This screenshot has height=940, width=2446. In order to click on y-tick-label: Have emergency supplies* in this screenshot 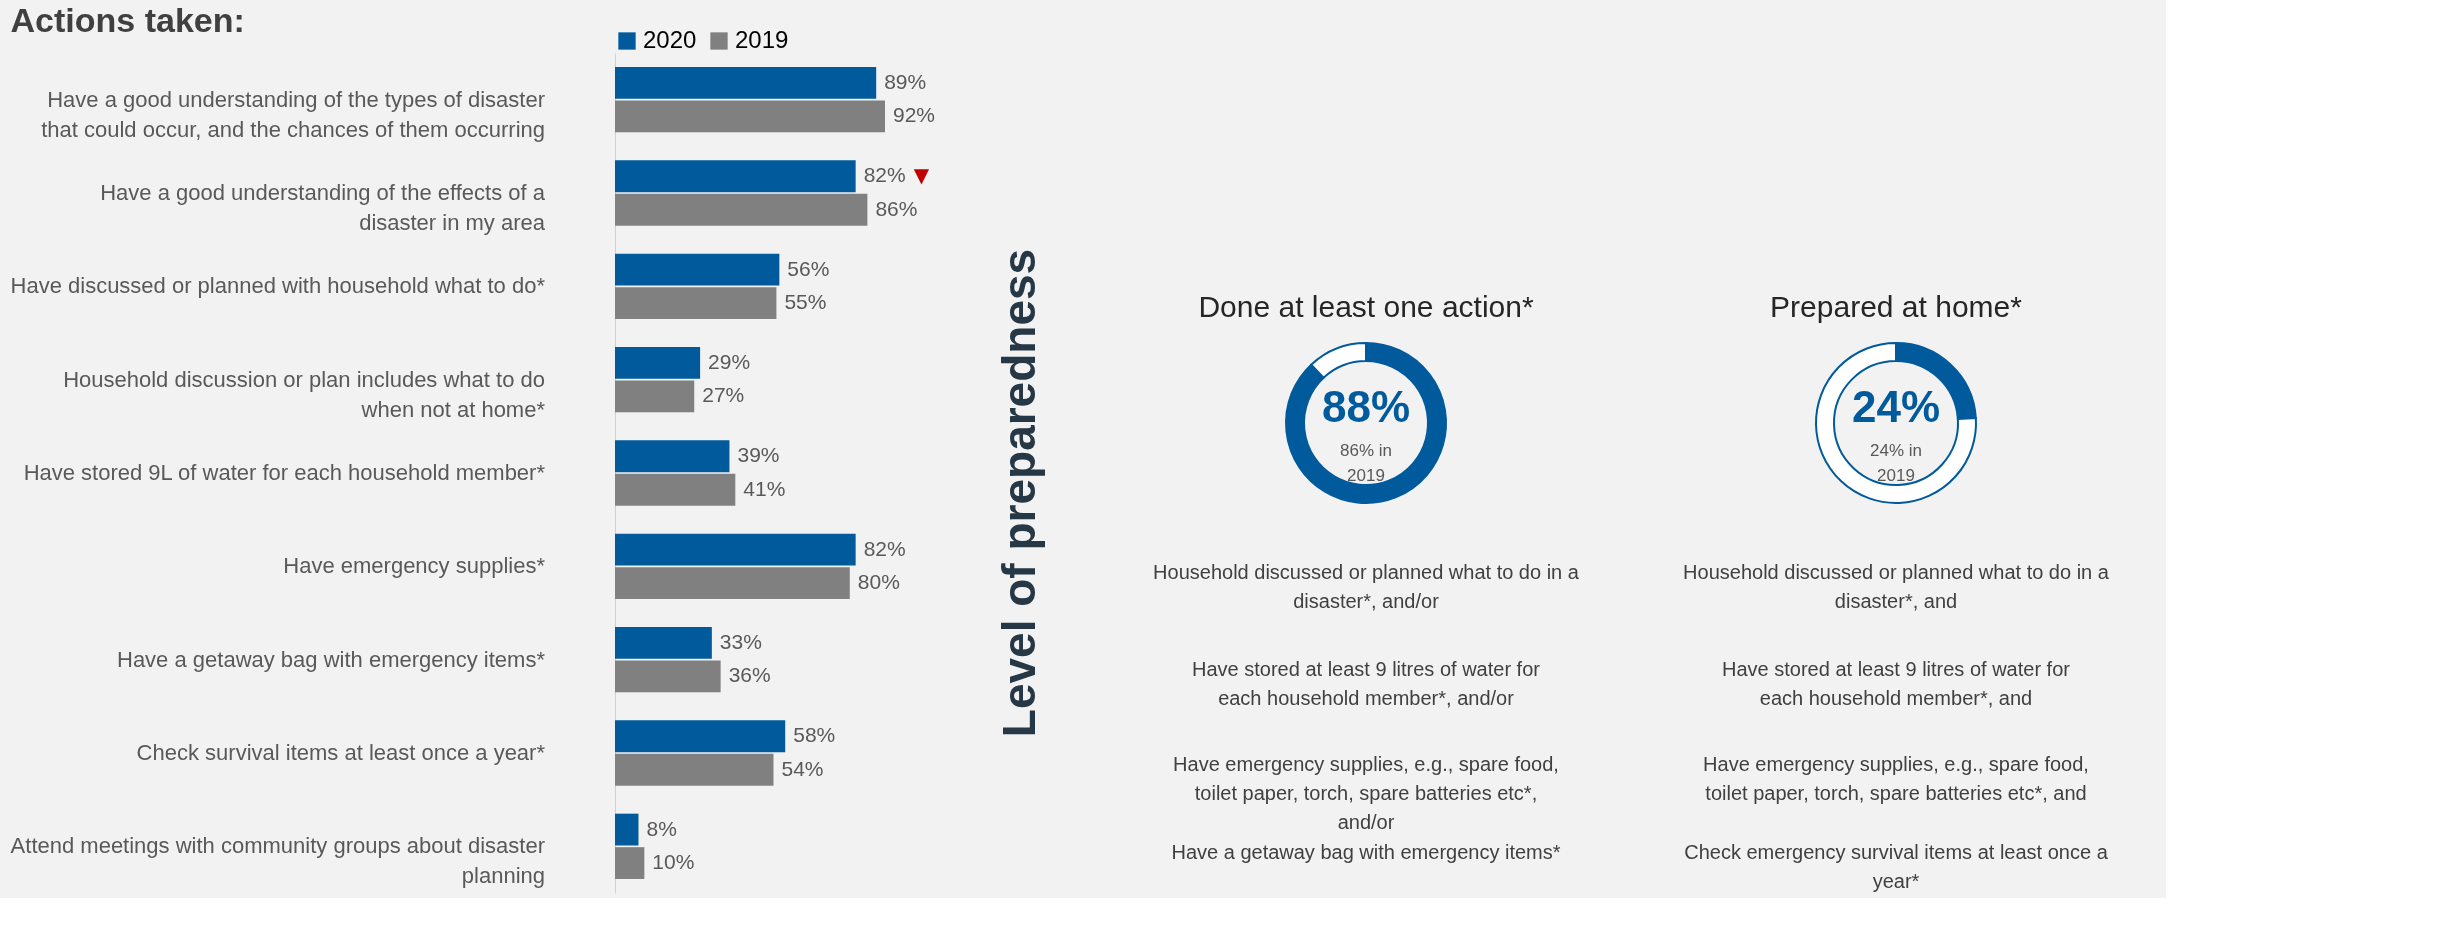, I will do `click(414, 566)`.